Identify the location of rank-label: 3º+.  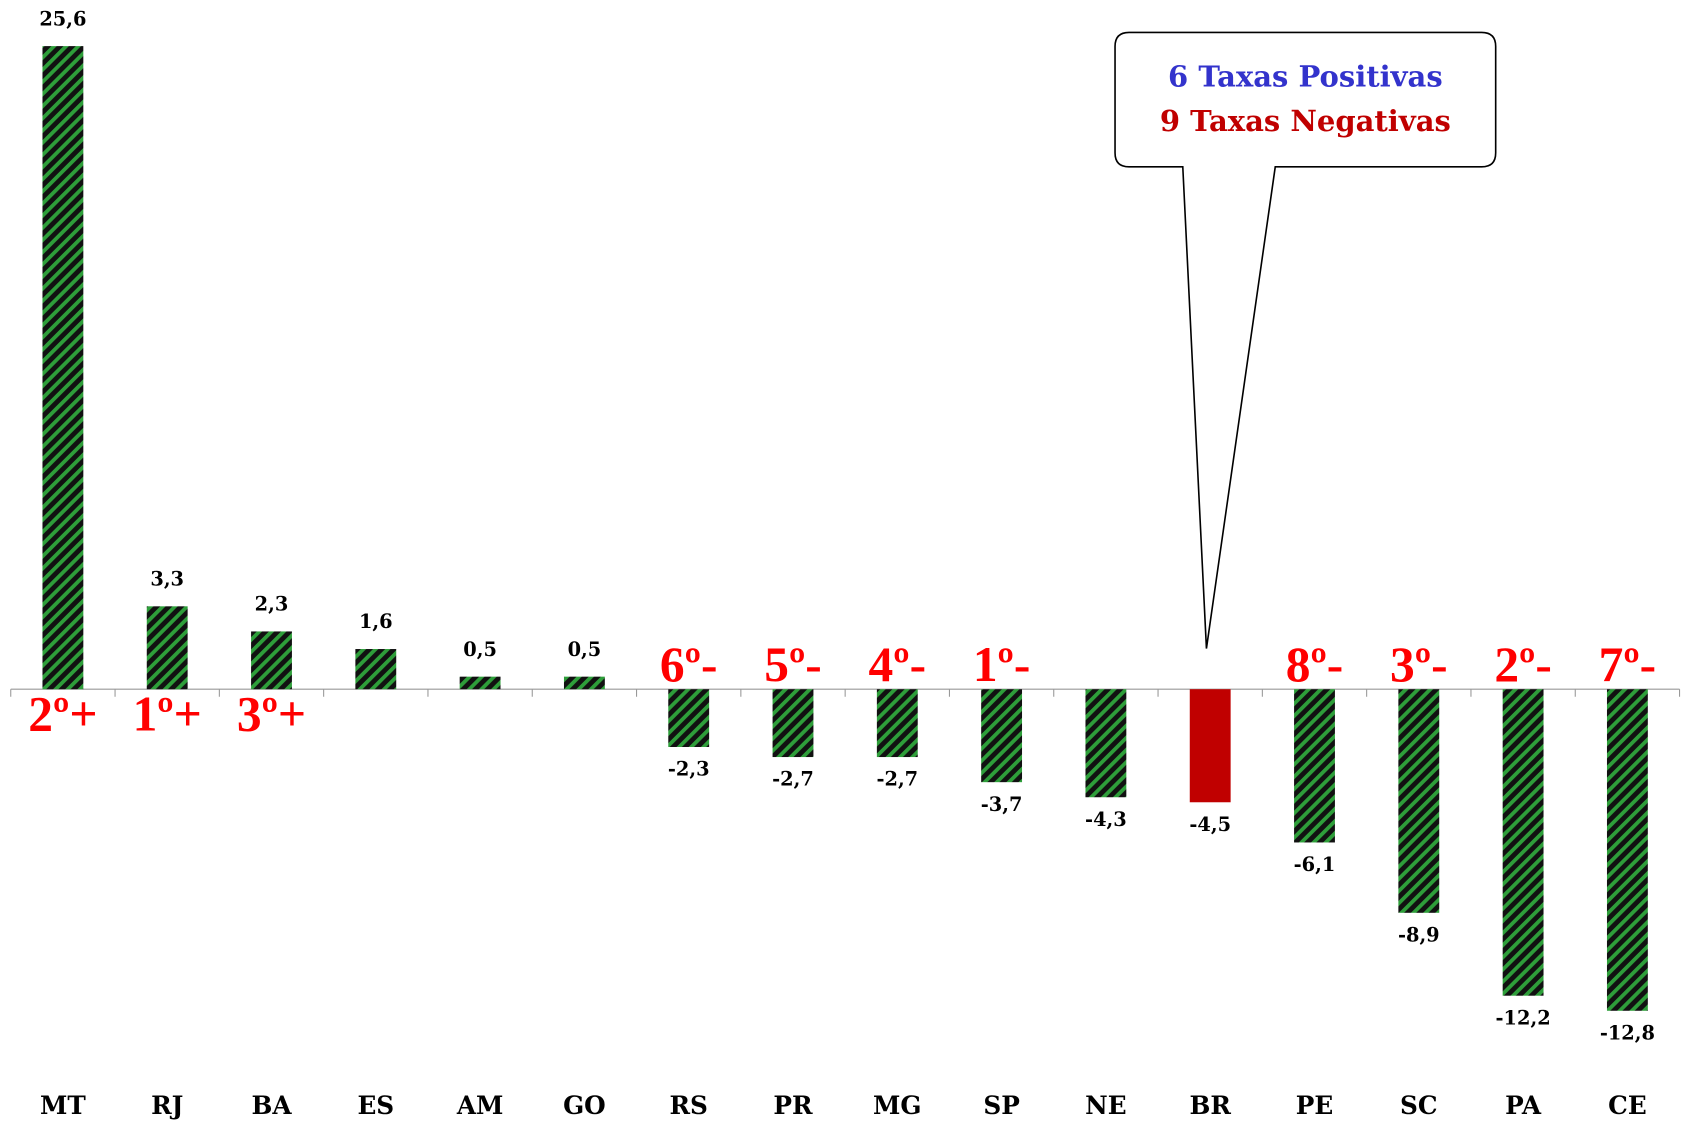
(271, 714).